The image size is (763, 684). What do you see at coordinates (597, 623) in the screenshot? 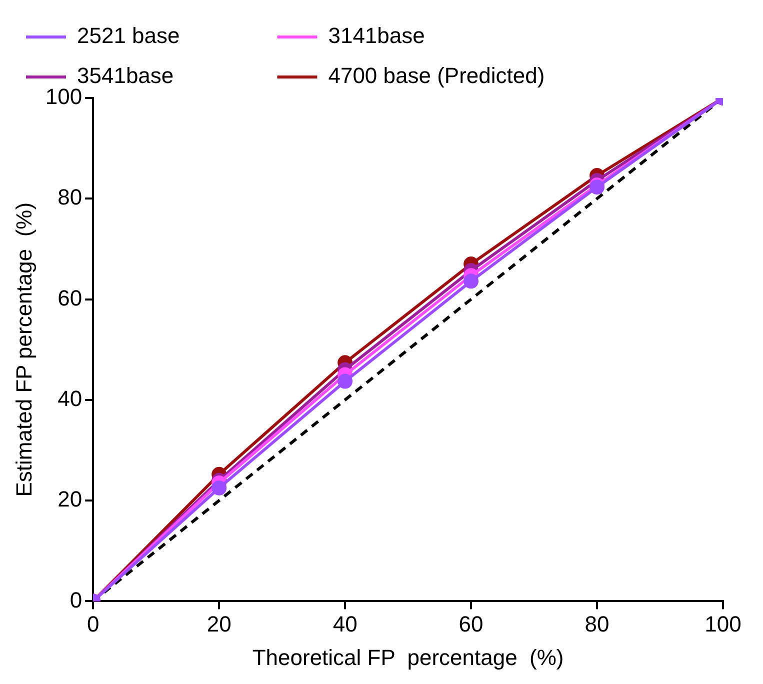
I see `x-tick-label: 80` at bounding box center [597, 623].